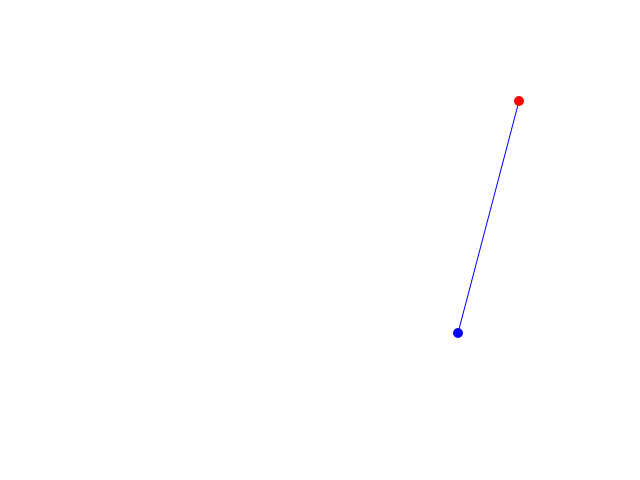 Image resolution: width=640 pixels, height=480 pixels. Describe the element at coordinates (458, 333) in the screenshot. I see `blue-start-point` at that location.